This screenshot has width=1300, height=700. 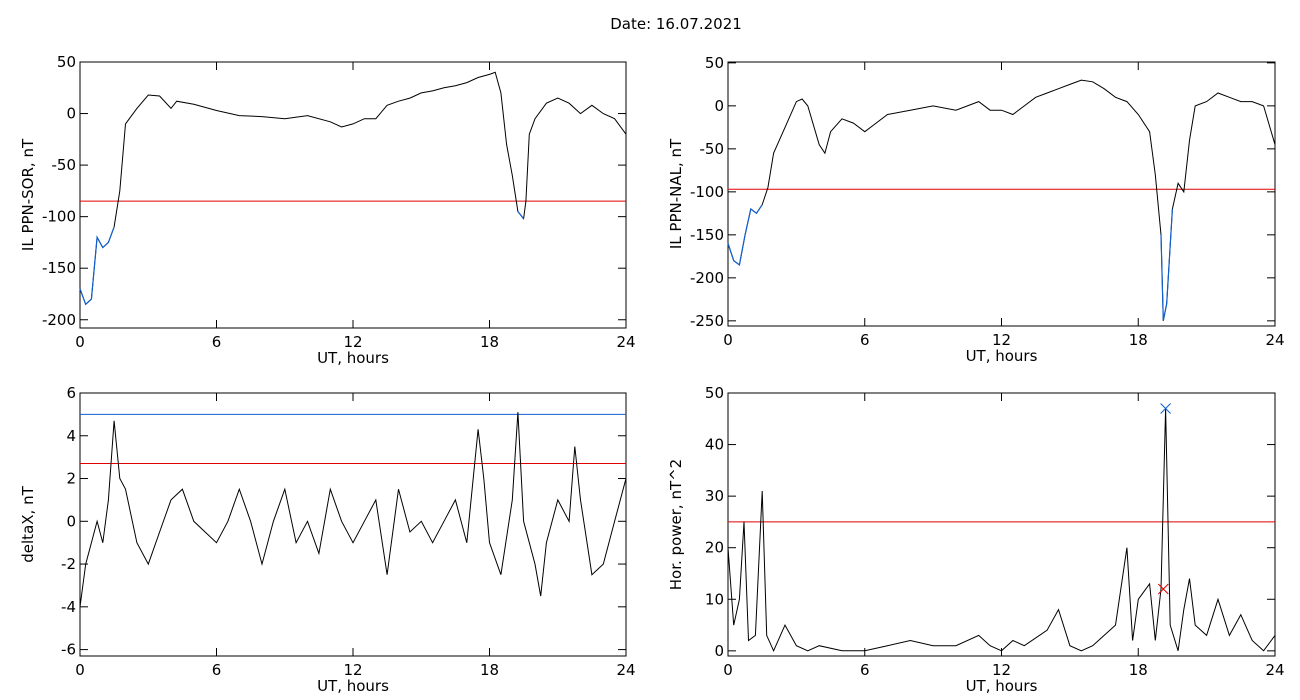 What do you see at coordinates (707, 321) in the screenshot?
I see `y-tick-label: -250` at bounding box center [707, 321].